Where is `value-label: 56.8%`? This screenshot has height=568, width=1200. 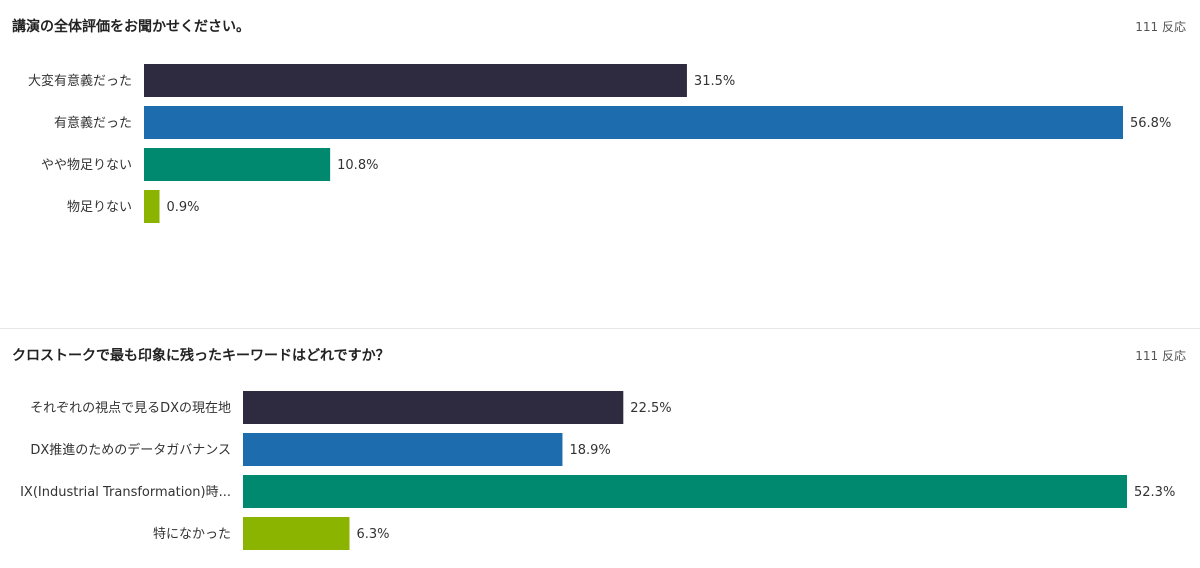
value-label: 56.8% is located at coordinates (1150, 123).